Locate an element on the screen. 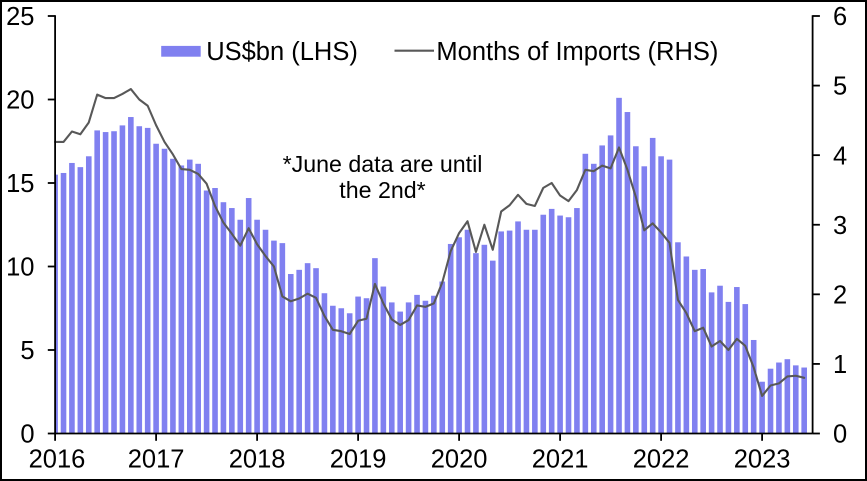 The width and height of the screenshot is (867, 481). svg-text: 2 is located at coordinates (840, 295).